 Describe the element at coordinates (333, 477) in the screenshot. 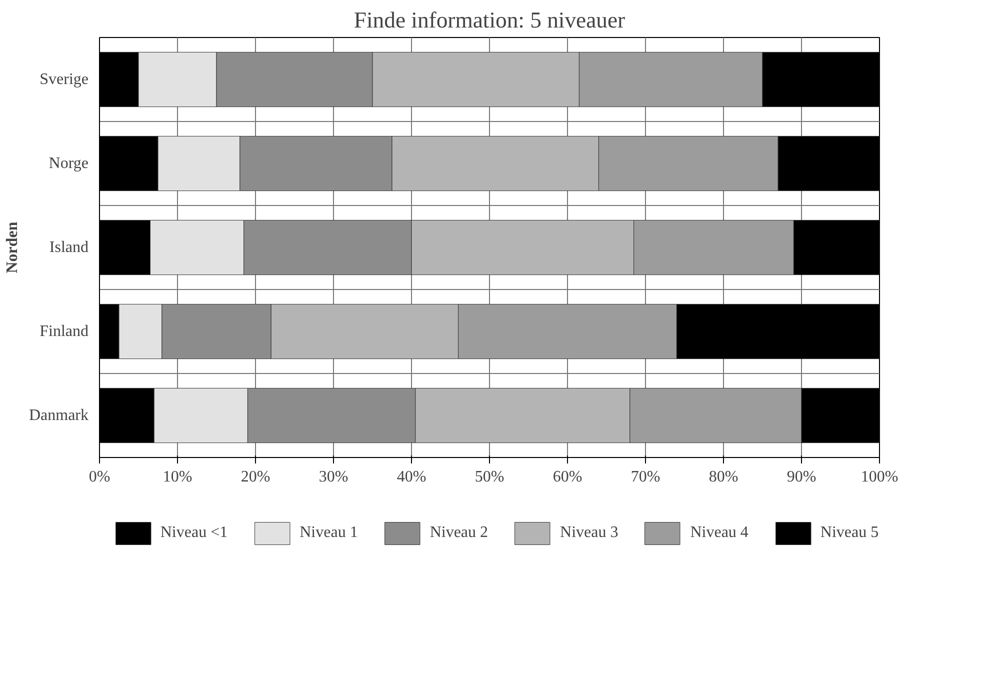

I see `x-tick-label: 30%` at that location.